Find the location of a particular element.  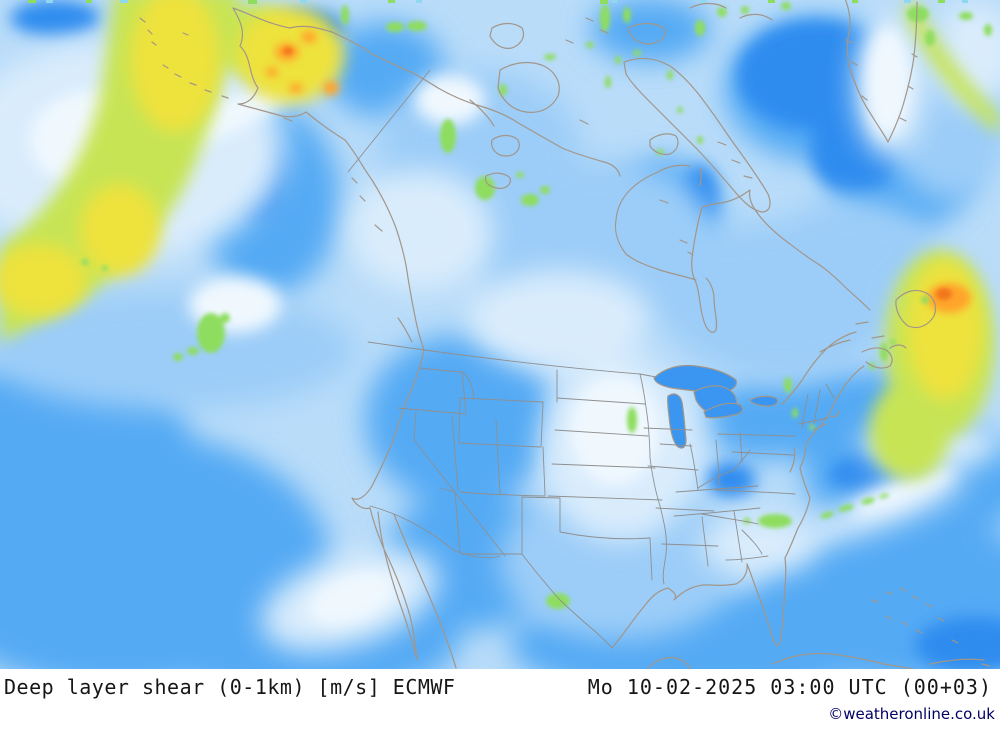

alaska-canada-border is located at coordinates (389, 121).